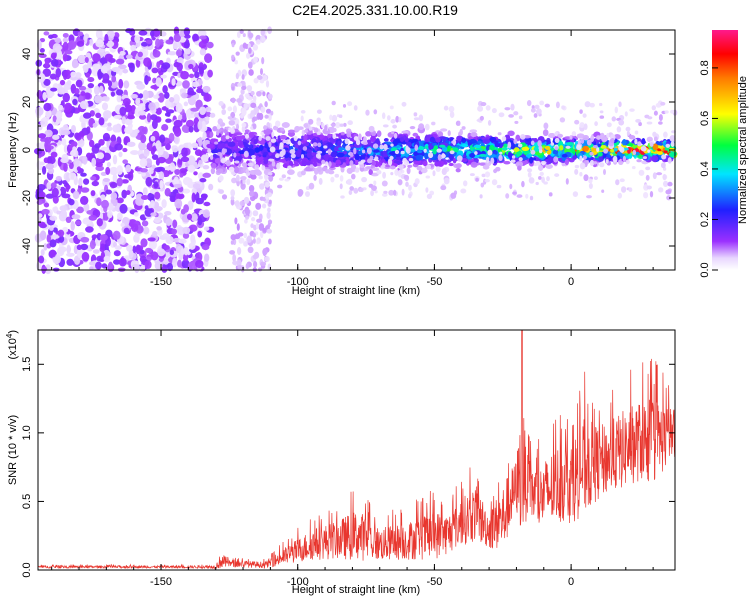 This screenshot has height=600, width=750. What do you see at coordinates (434, 582) in the screenshot?
I see `x-tick-label: -50` at bounding box center [434, 582].